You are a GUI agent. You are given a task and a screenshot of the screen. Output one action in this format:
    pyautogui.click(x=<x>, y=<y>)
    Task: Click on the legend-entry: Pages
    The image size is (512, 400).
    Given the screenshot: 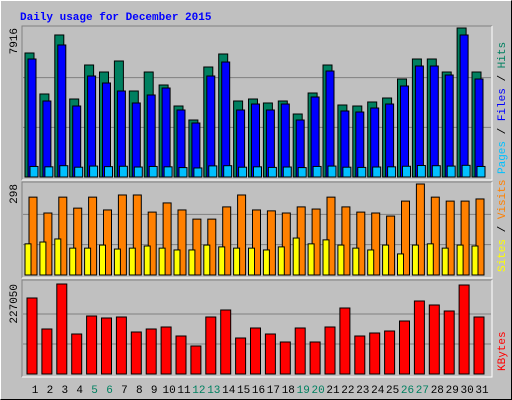 What is the action you would take?
    pyautogui.click(x=503, y=157)
    